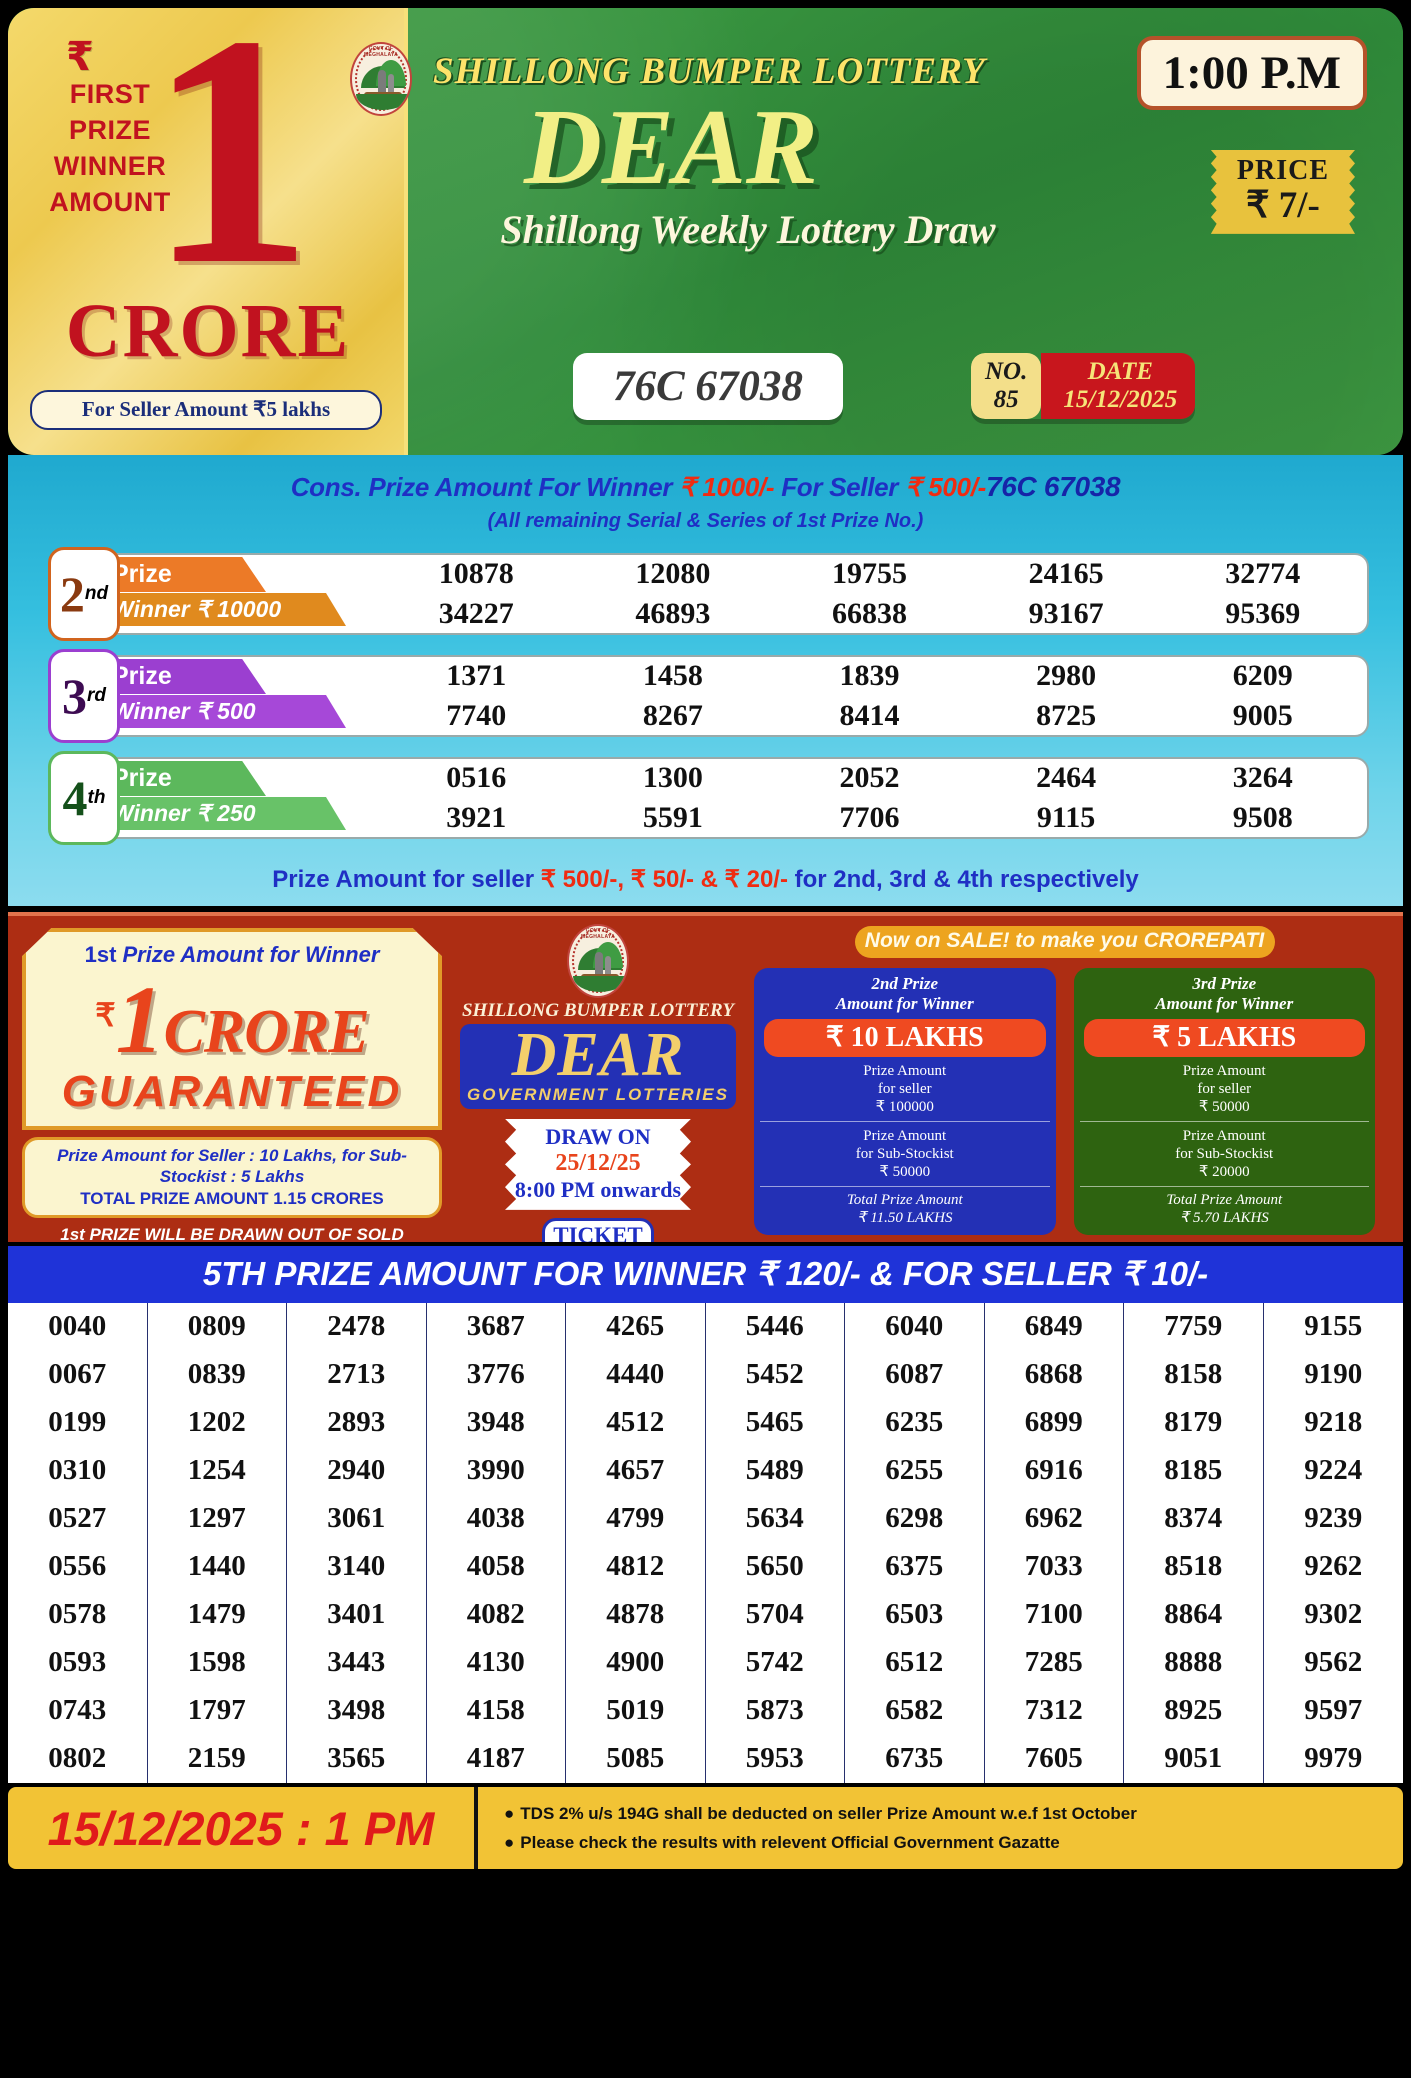 Image resolution: width=1411 pixels, height=2078 pixels. I want to click on fifth-prize-number: 0809, so click(217, 1327).